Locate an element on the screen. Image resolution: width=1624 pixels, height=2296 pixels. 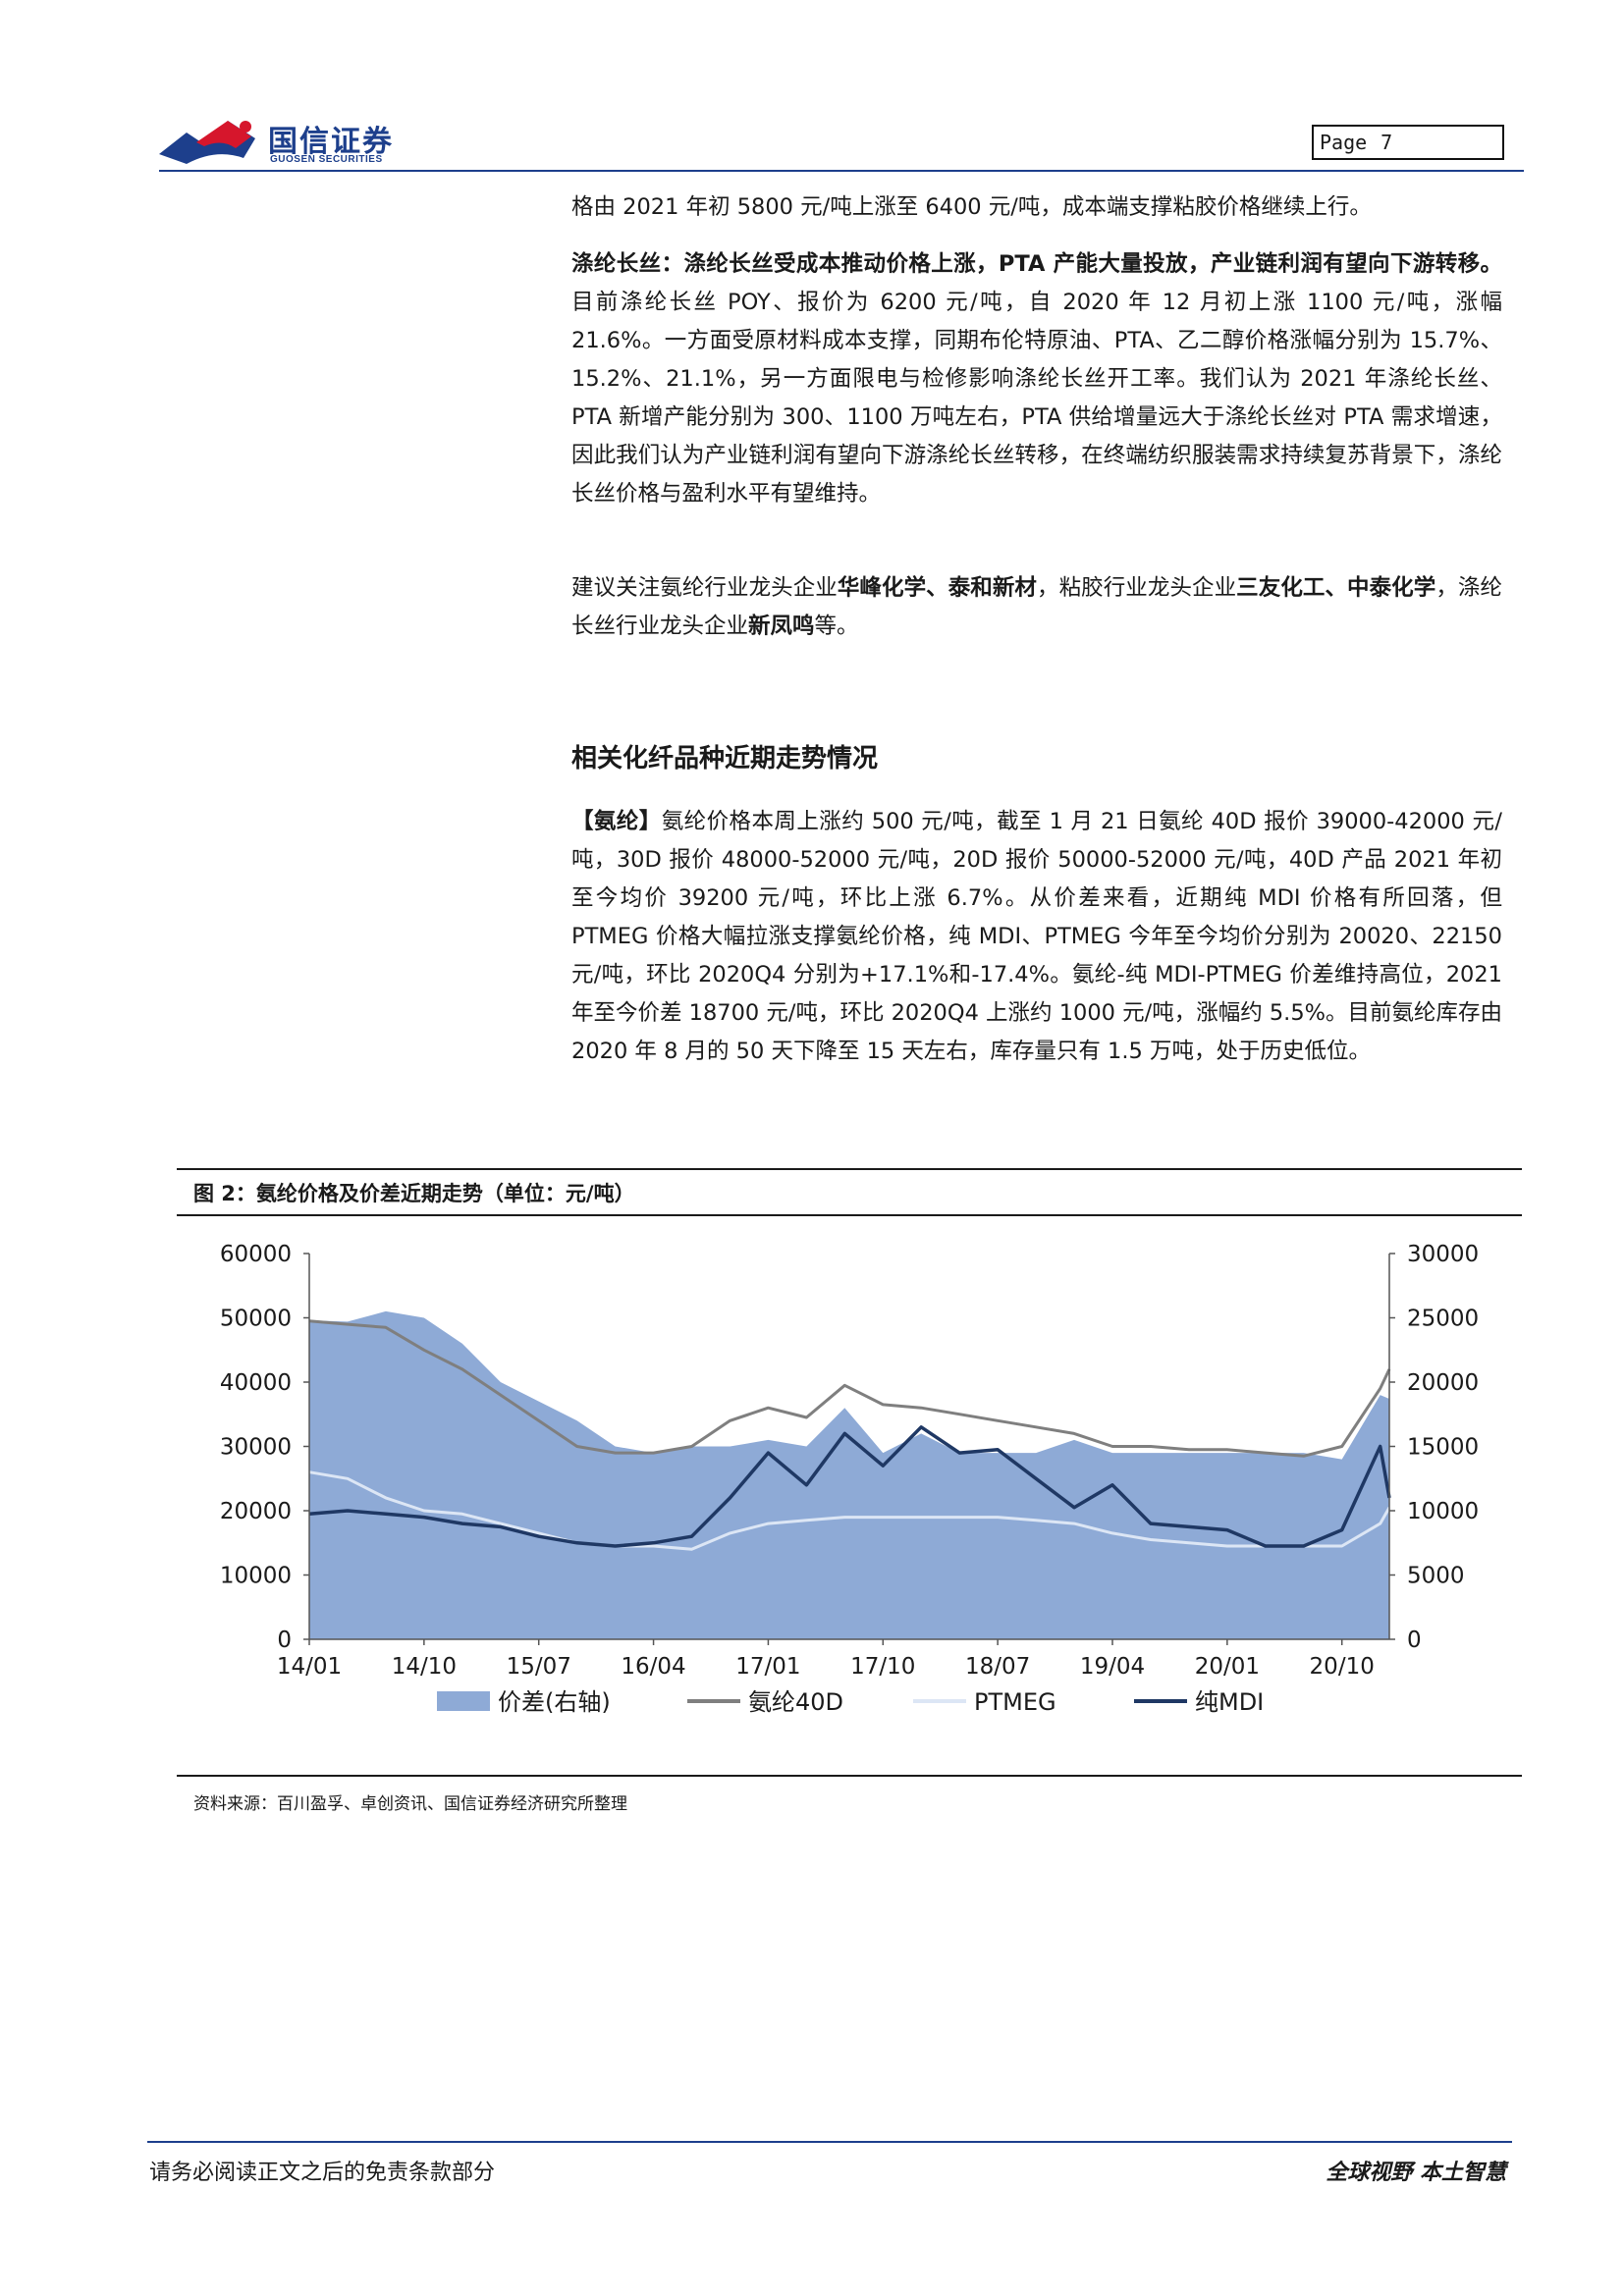
page-number-box: Page 7 is located at coordinates (1408, 142).